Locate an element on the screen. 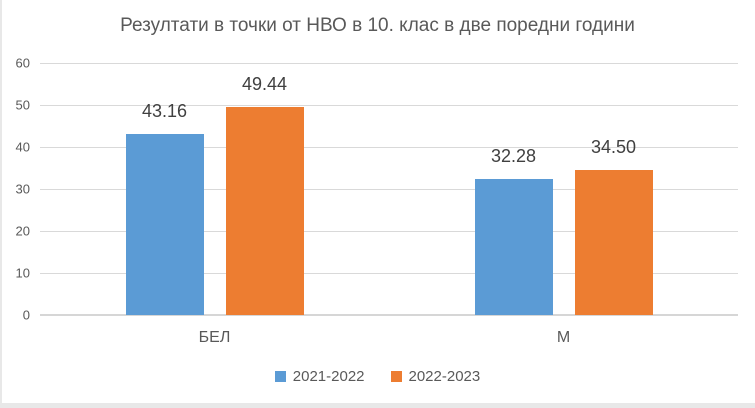  y-axis-tick-label-10: 10 is located at coordinates (22, 273).